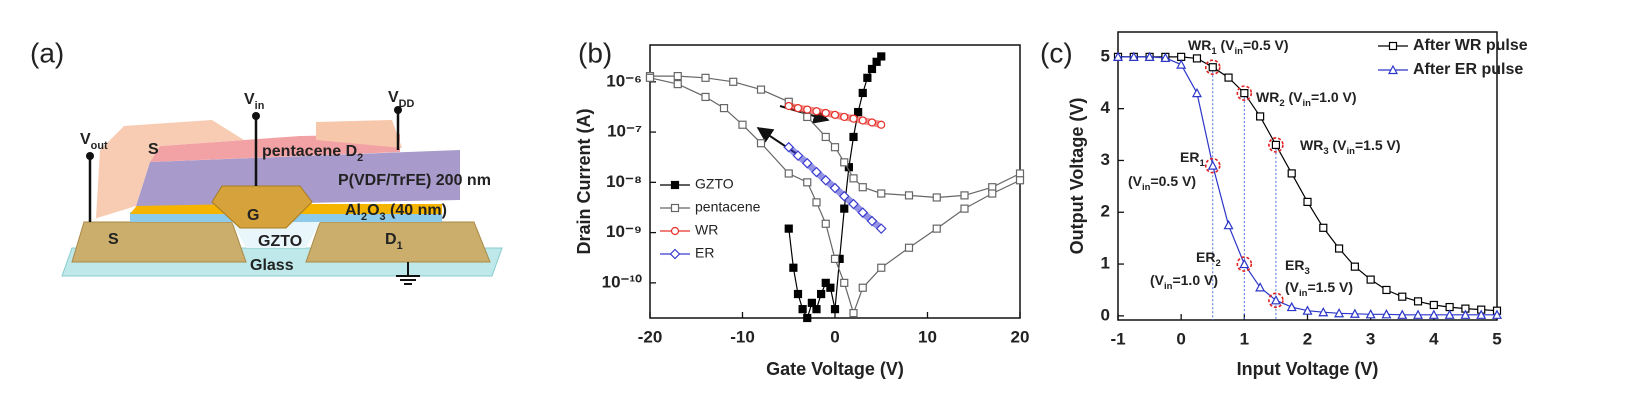  Describe the element at coordinates (927, 336) in the screenshot. I see `x-tick-label: 10` at that location.